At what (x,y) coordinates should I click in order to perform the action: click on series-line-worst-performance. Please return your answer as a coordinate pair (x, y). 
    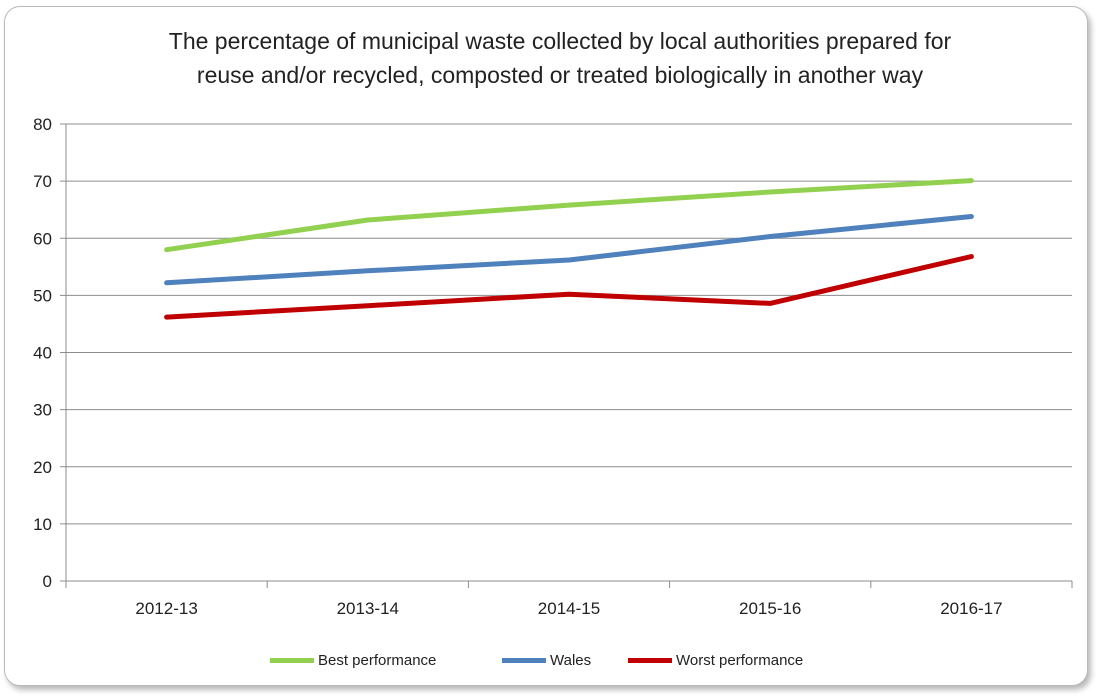
    Looking at the image, I should click on (569, 287).